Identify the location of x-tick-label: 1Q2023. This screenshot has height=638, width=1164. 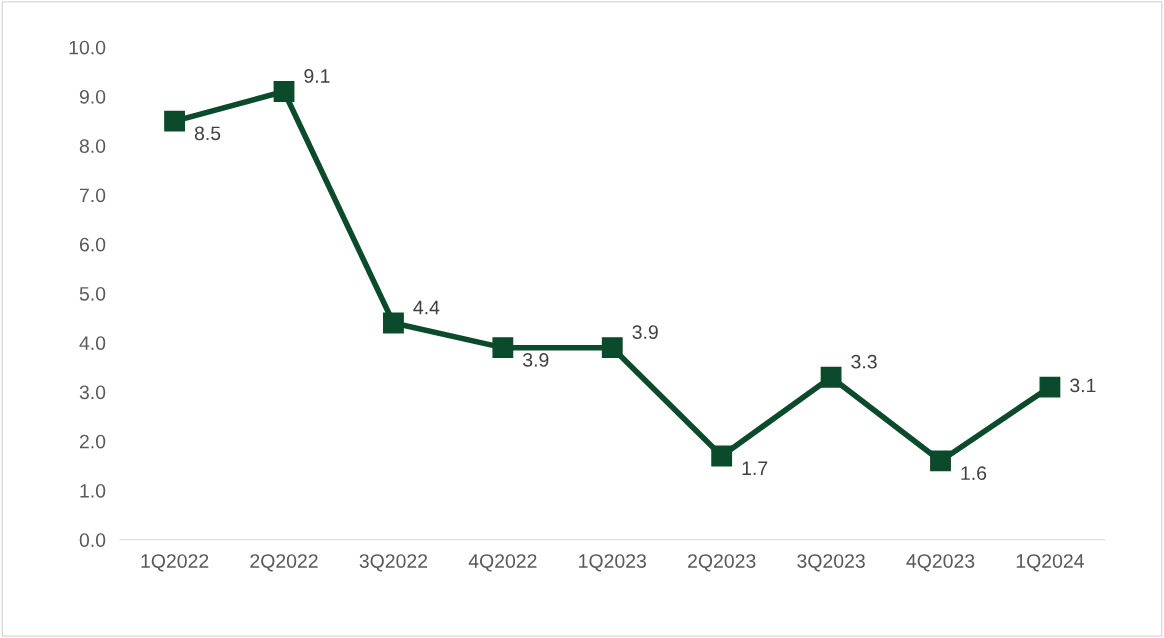
(613, 563).